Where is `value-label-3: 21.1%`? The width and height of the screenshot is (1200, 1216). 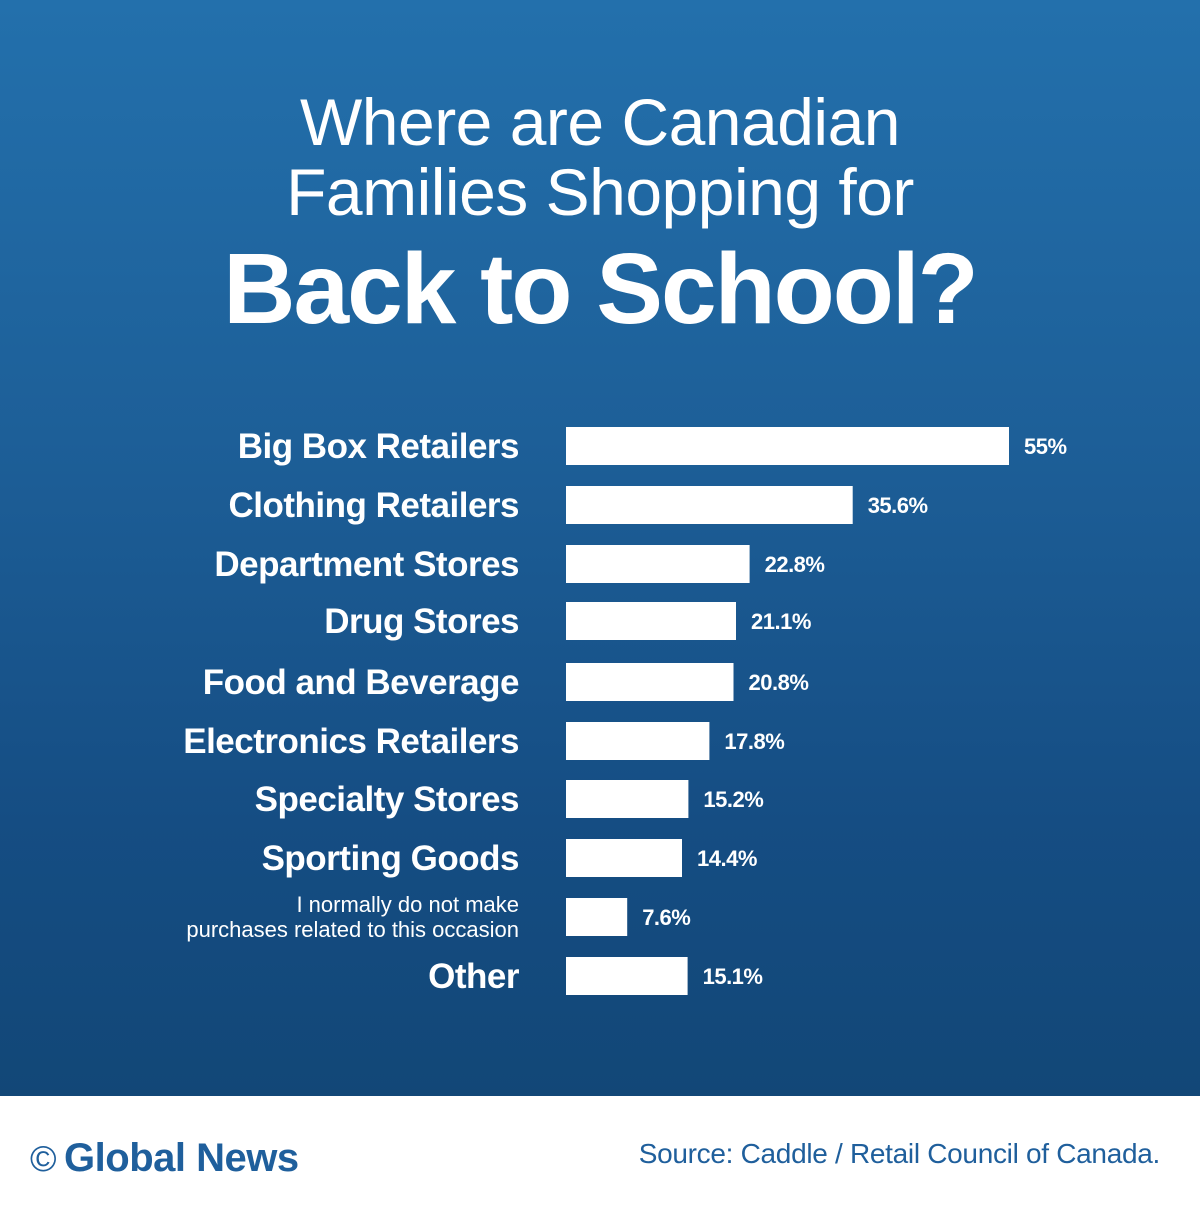 value-label-3: 21.1% is located at coordinates (781, 621).